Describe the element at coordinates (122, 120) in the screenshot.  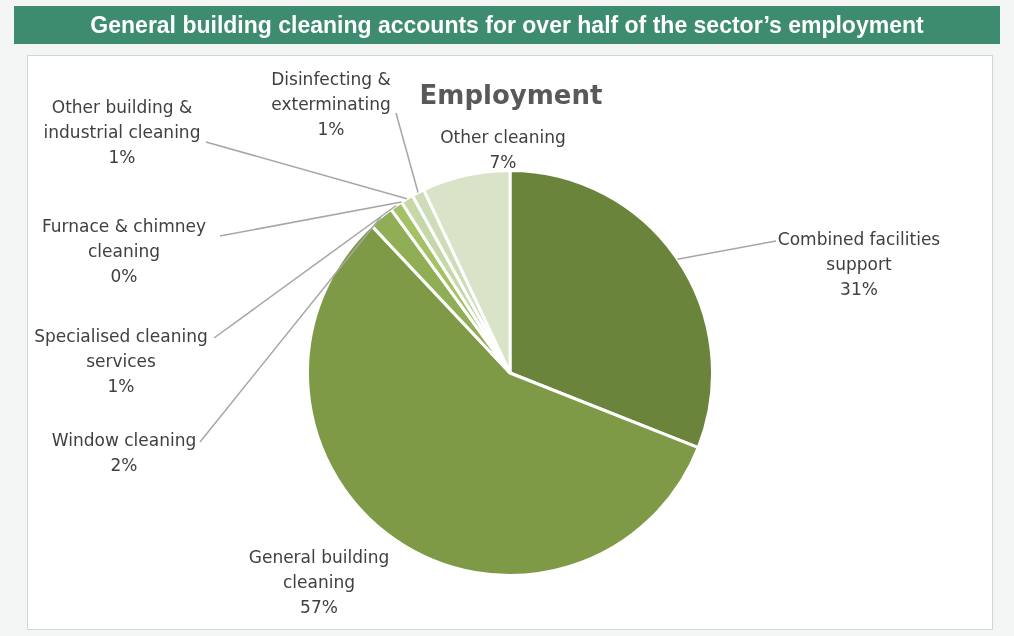
I see `slice-label: Other building & industrial cleaning` at that location.